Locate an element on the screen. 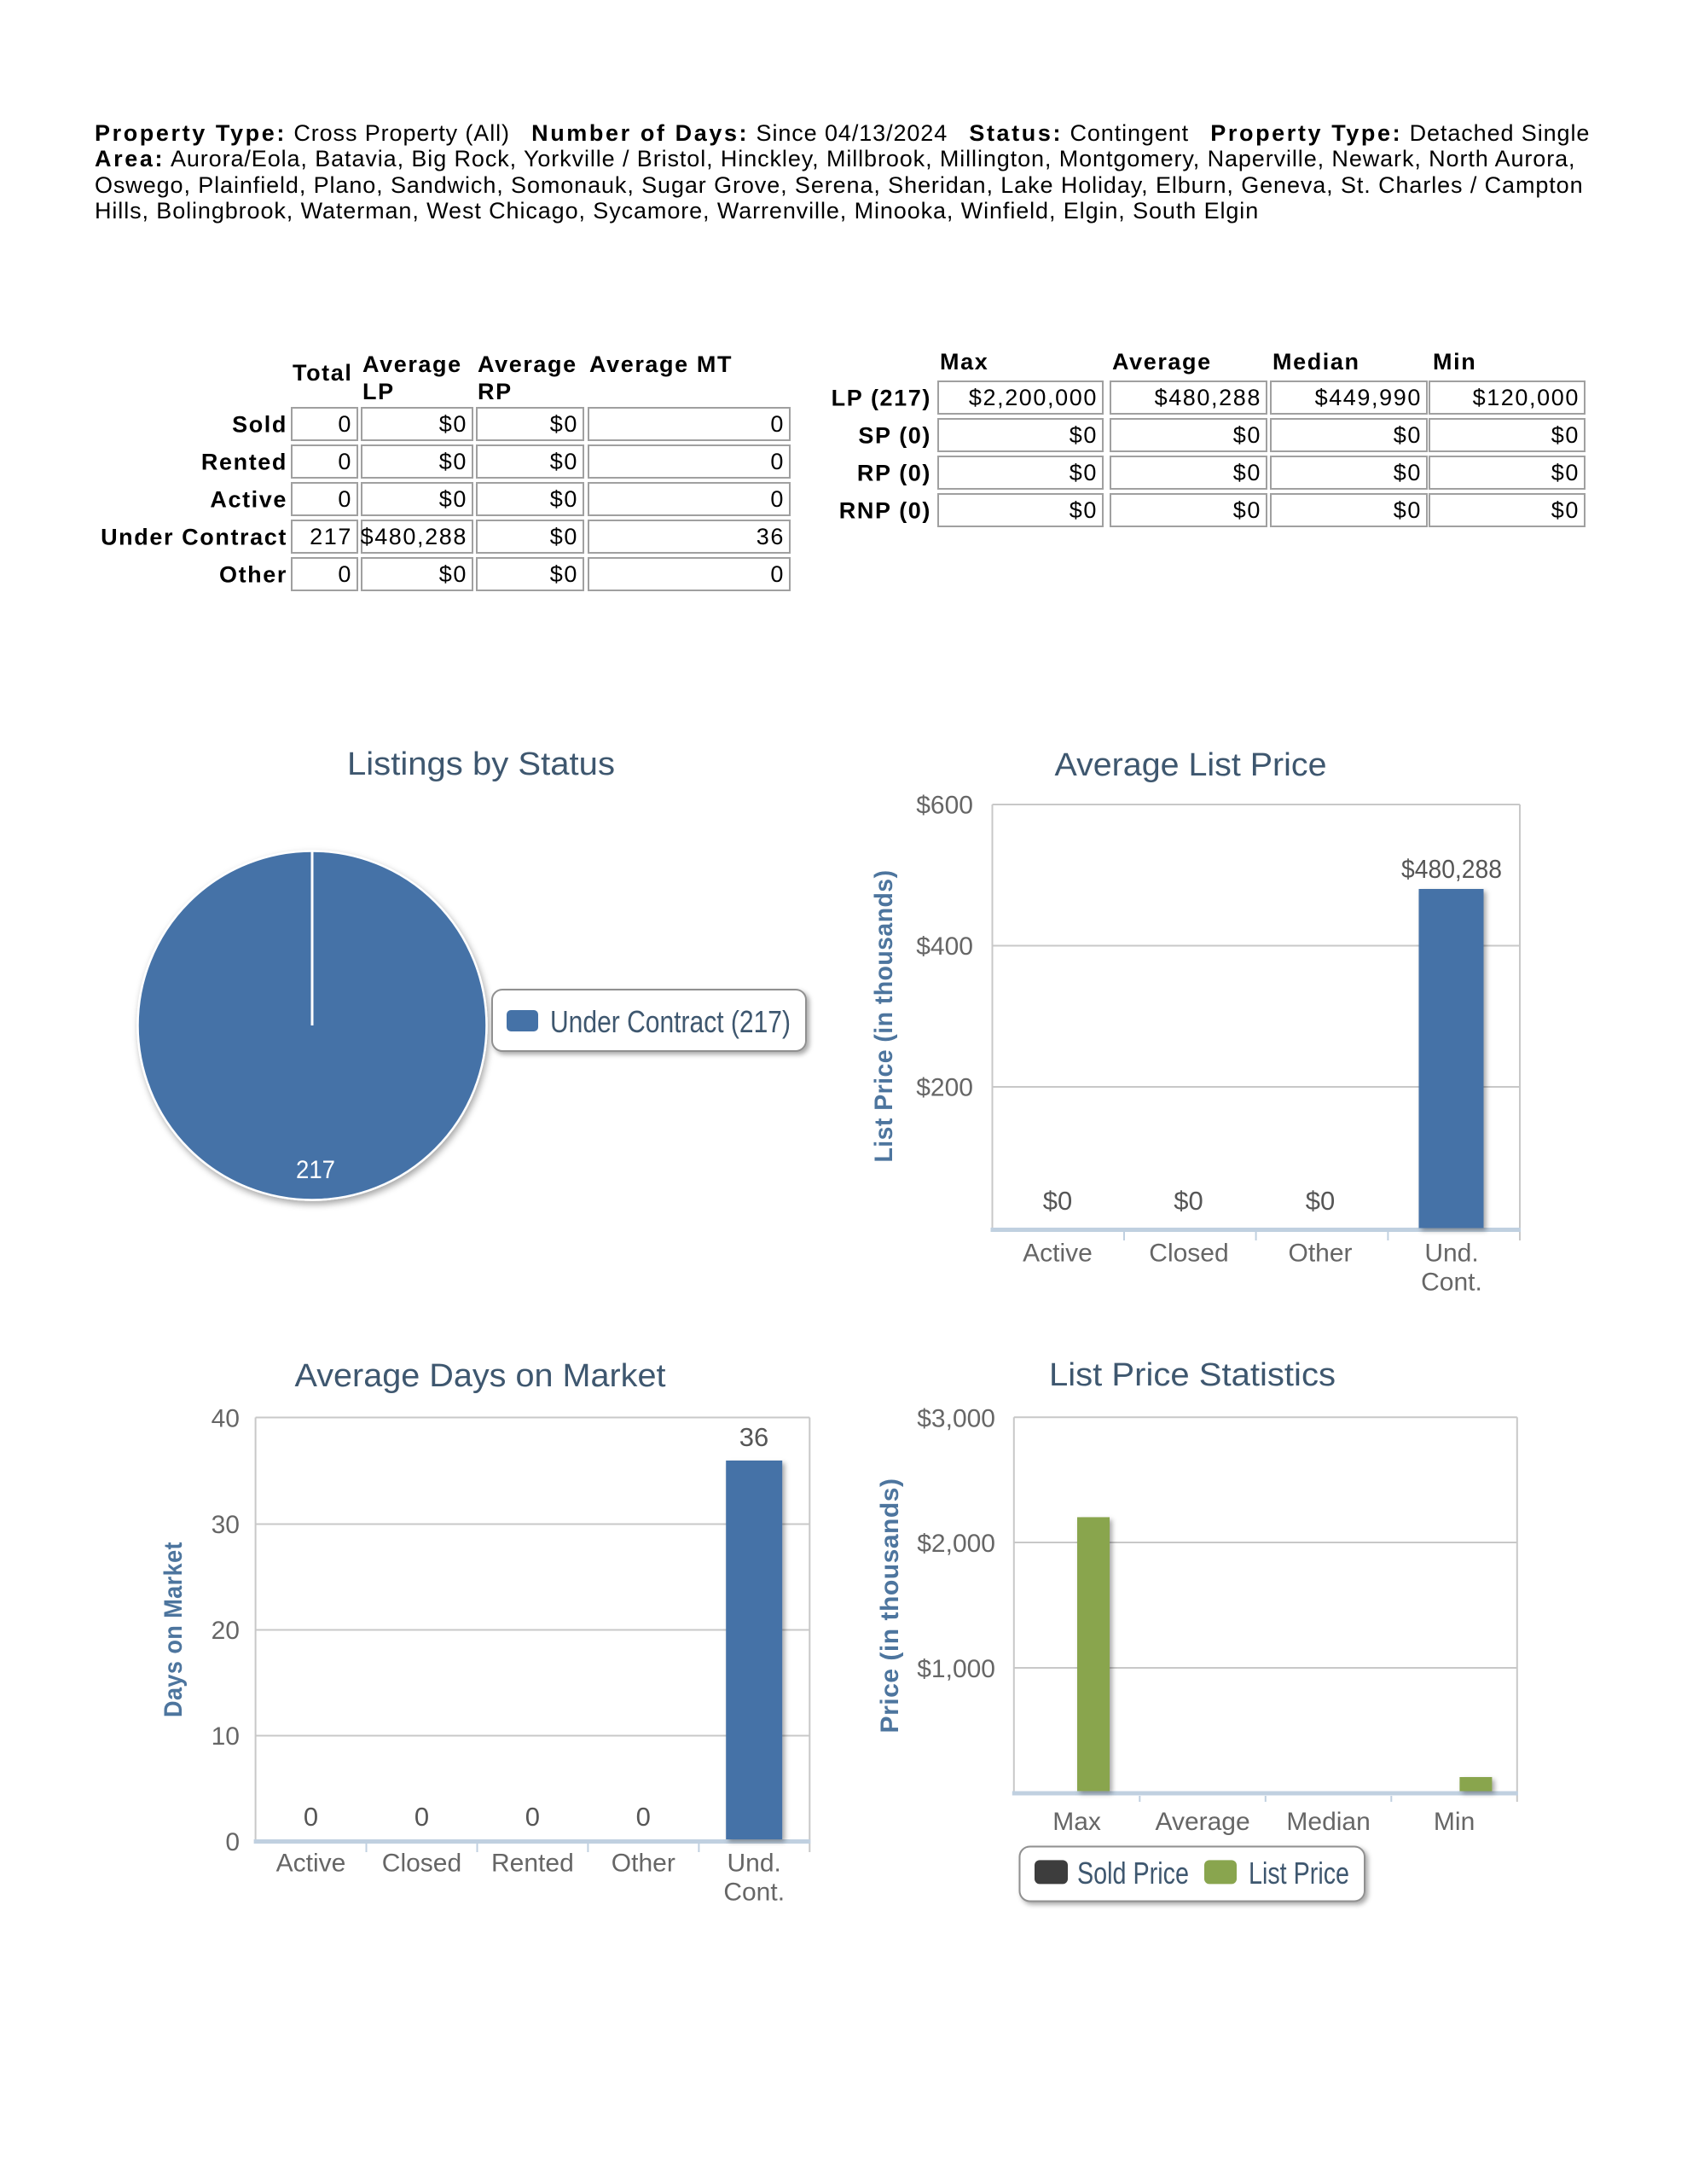 The height and width of the screenshot is (2184, 1687). svg-text: Sold Price is located at coordinates (1133, 1874).